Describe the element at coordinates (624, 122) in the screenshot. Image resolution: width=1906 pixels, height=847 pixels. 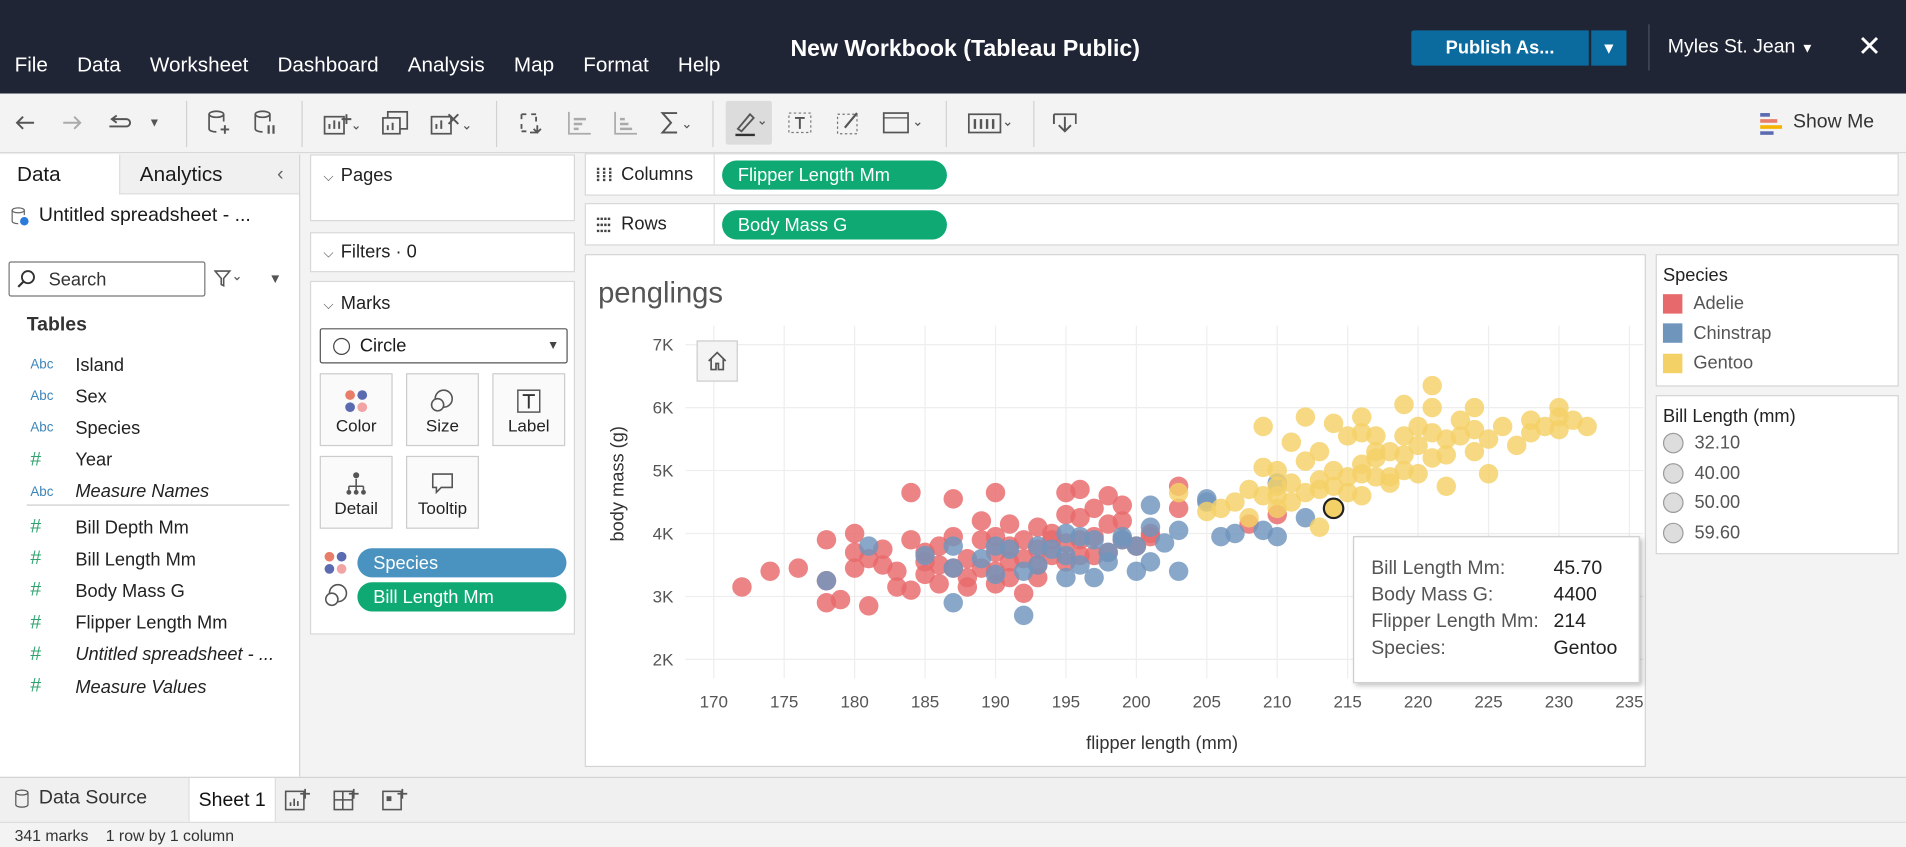
I see `sort-descending-icon` at that location.